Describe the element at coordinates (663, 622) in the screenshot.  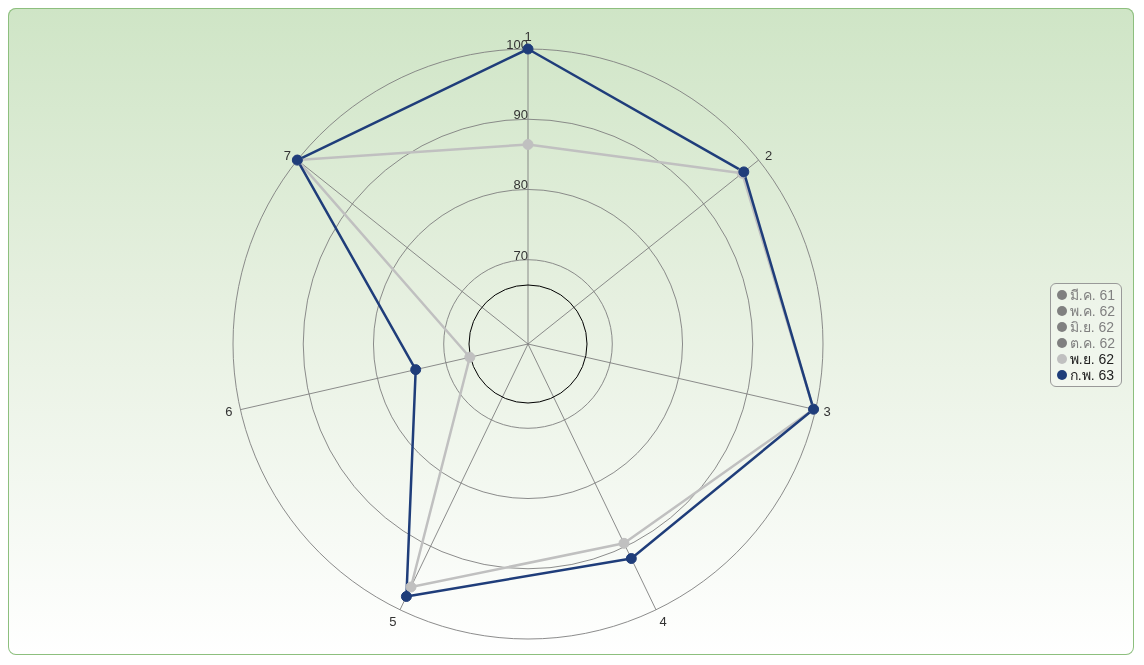
I see `spoke-label: 4` at that location.